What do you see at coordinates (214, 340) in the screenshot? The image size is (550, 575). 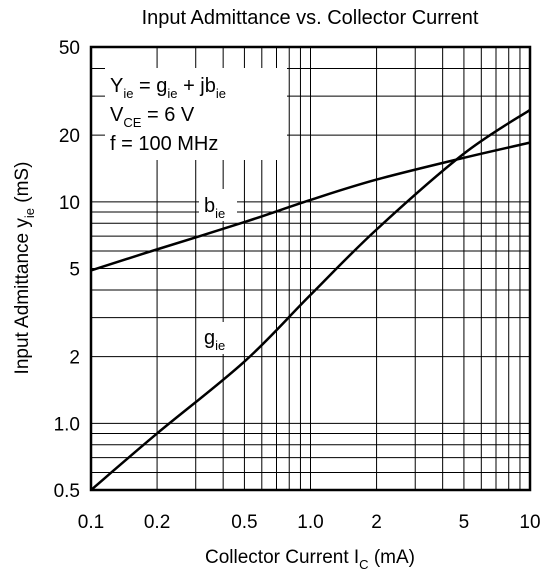 I see `series-label-gie: gie` at bounding box center [214, 340].